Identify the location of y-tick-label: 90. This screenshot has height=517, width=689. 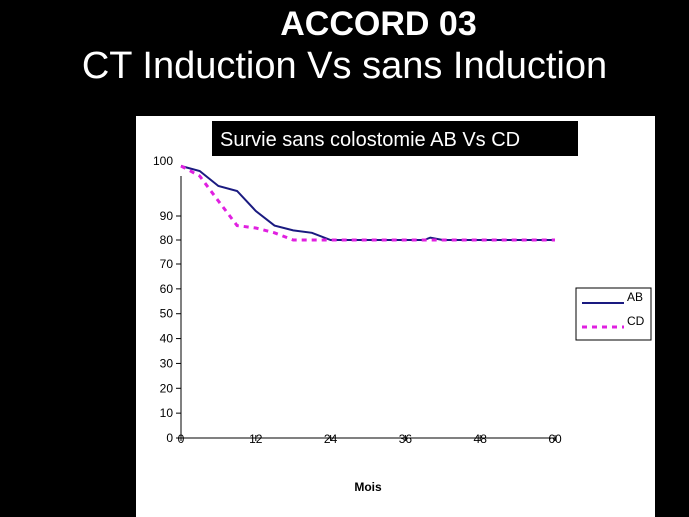
(167, 216).